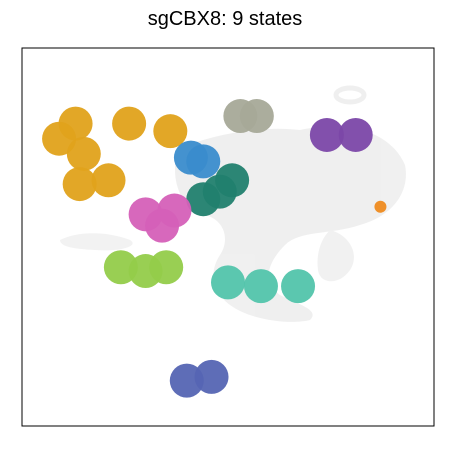 Image resolution: width=450 pixels, height=450 pixels. What do you see at coordinates (350, 95) in the screenshot?
I see `background-ring` at bounding box center [350, 95].